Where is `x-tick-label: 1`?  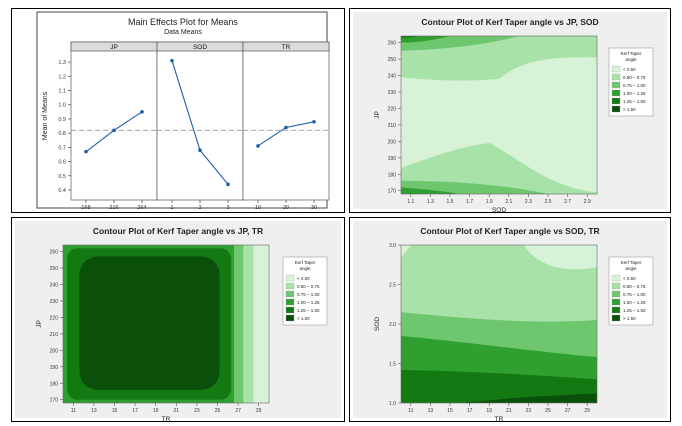
x-tick-label: 1 is located at coordinates (171, 208).